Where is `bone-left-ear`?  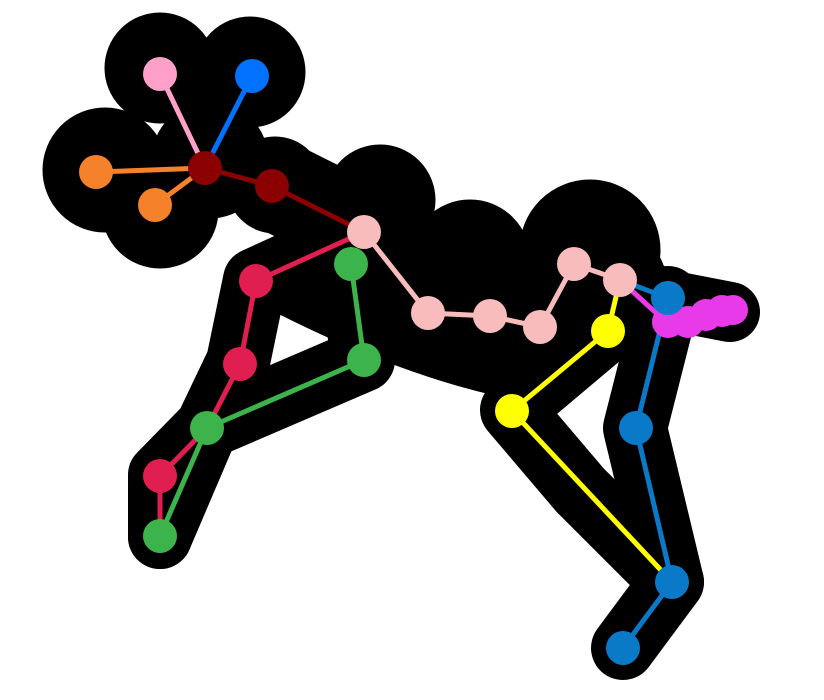
bone-left-ear is located at coordinates (182, 121).